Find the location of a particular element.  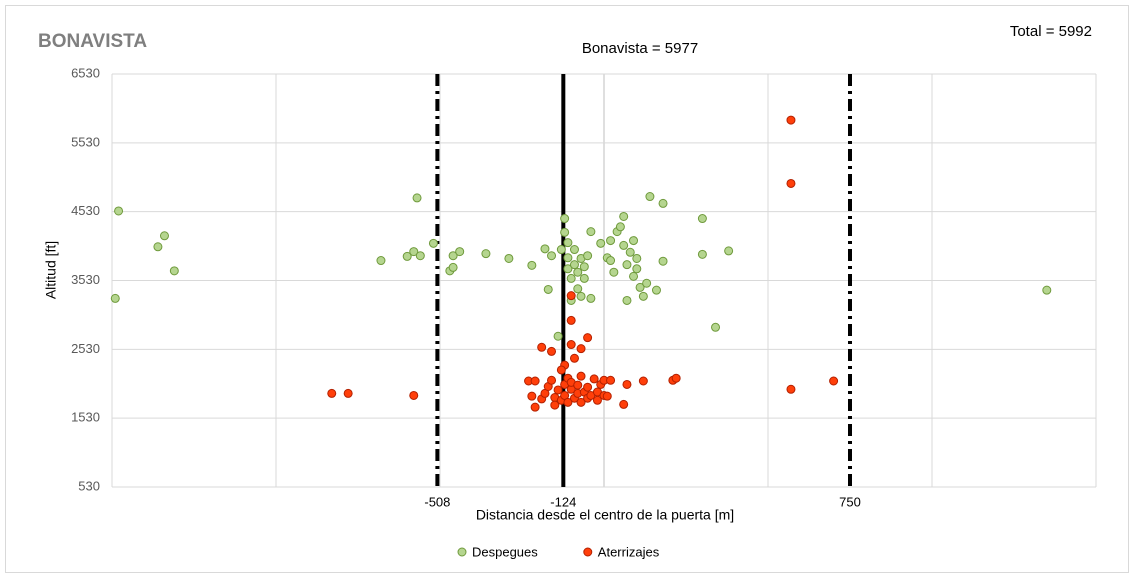

y-tick-label: 2530 is located at coordinates (85, 348).